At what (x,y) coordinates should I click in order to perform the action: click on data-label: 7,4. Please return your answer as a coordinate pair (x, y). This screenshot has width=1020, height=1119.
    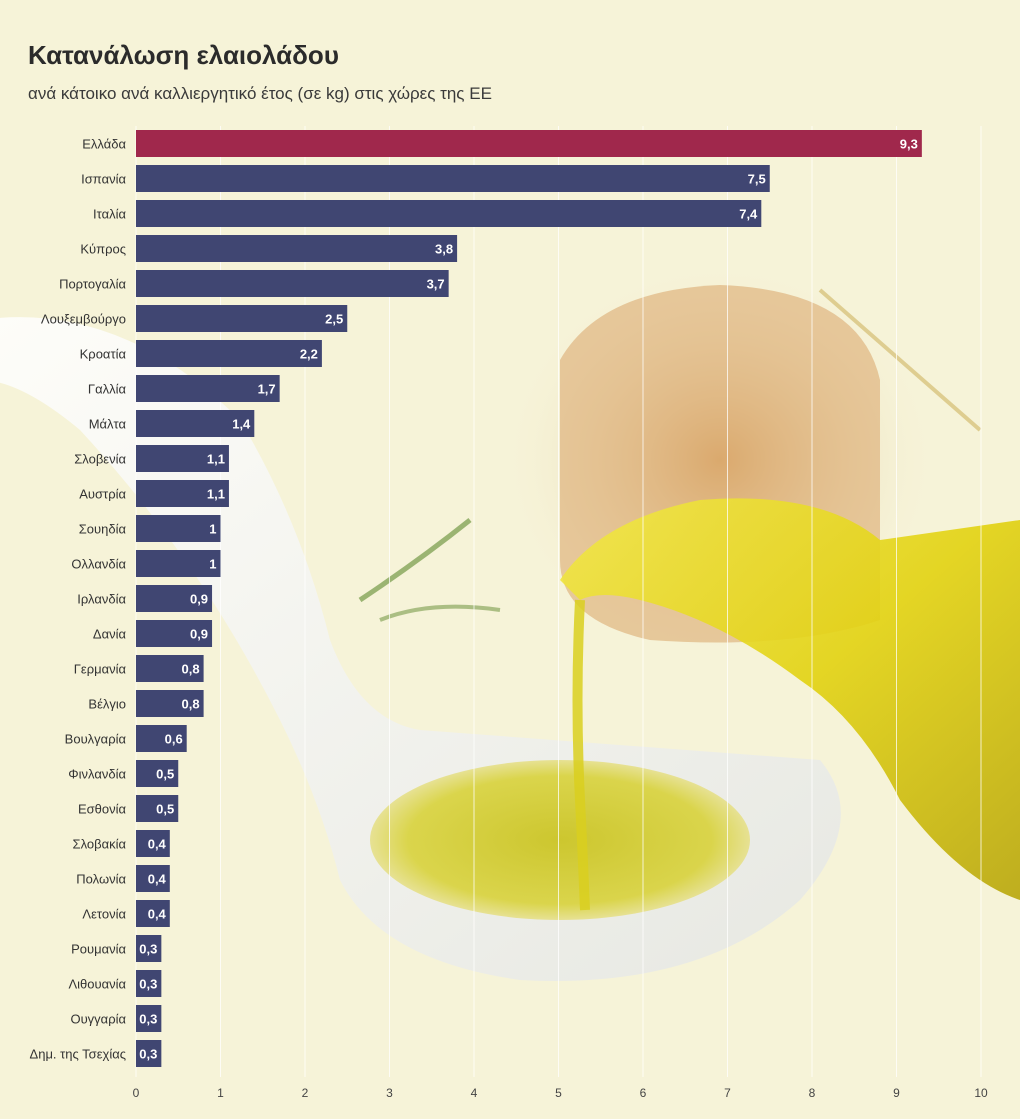
    Looking at the image, I should click on (748, 214).